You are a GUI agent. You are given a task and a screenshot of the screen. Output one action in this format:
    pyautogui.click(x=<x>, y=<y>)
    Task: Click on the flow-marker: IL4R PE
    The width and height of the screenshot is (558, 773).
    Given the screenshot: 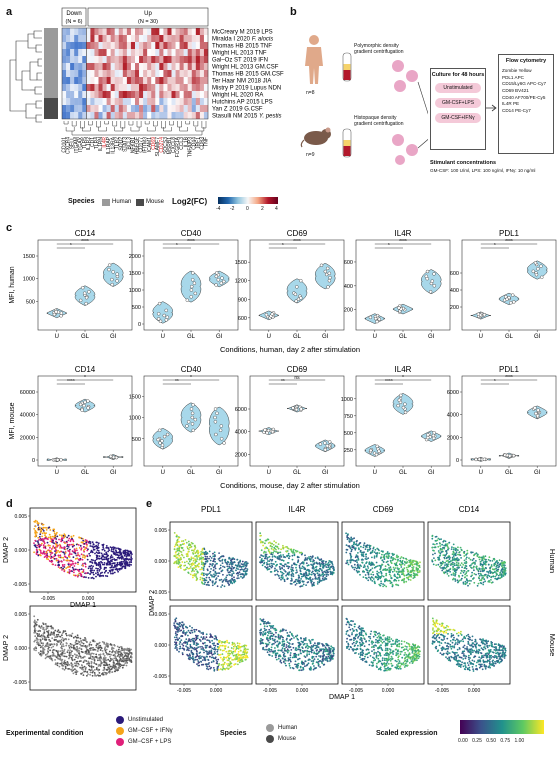 What is the action you would take?
    pyautogui.click(x=511, y=104)
    